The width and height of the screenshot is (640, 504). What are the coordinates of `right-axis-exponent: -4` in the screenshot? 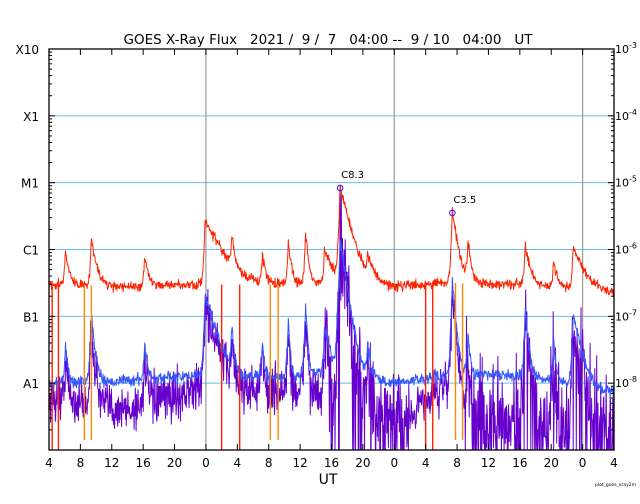 It's located at (633, 112).